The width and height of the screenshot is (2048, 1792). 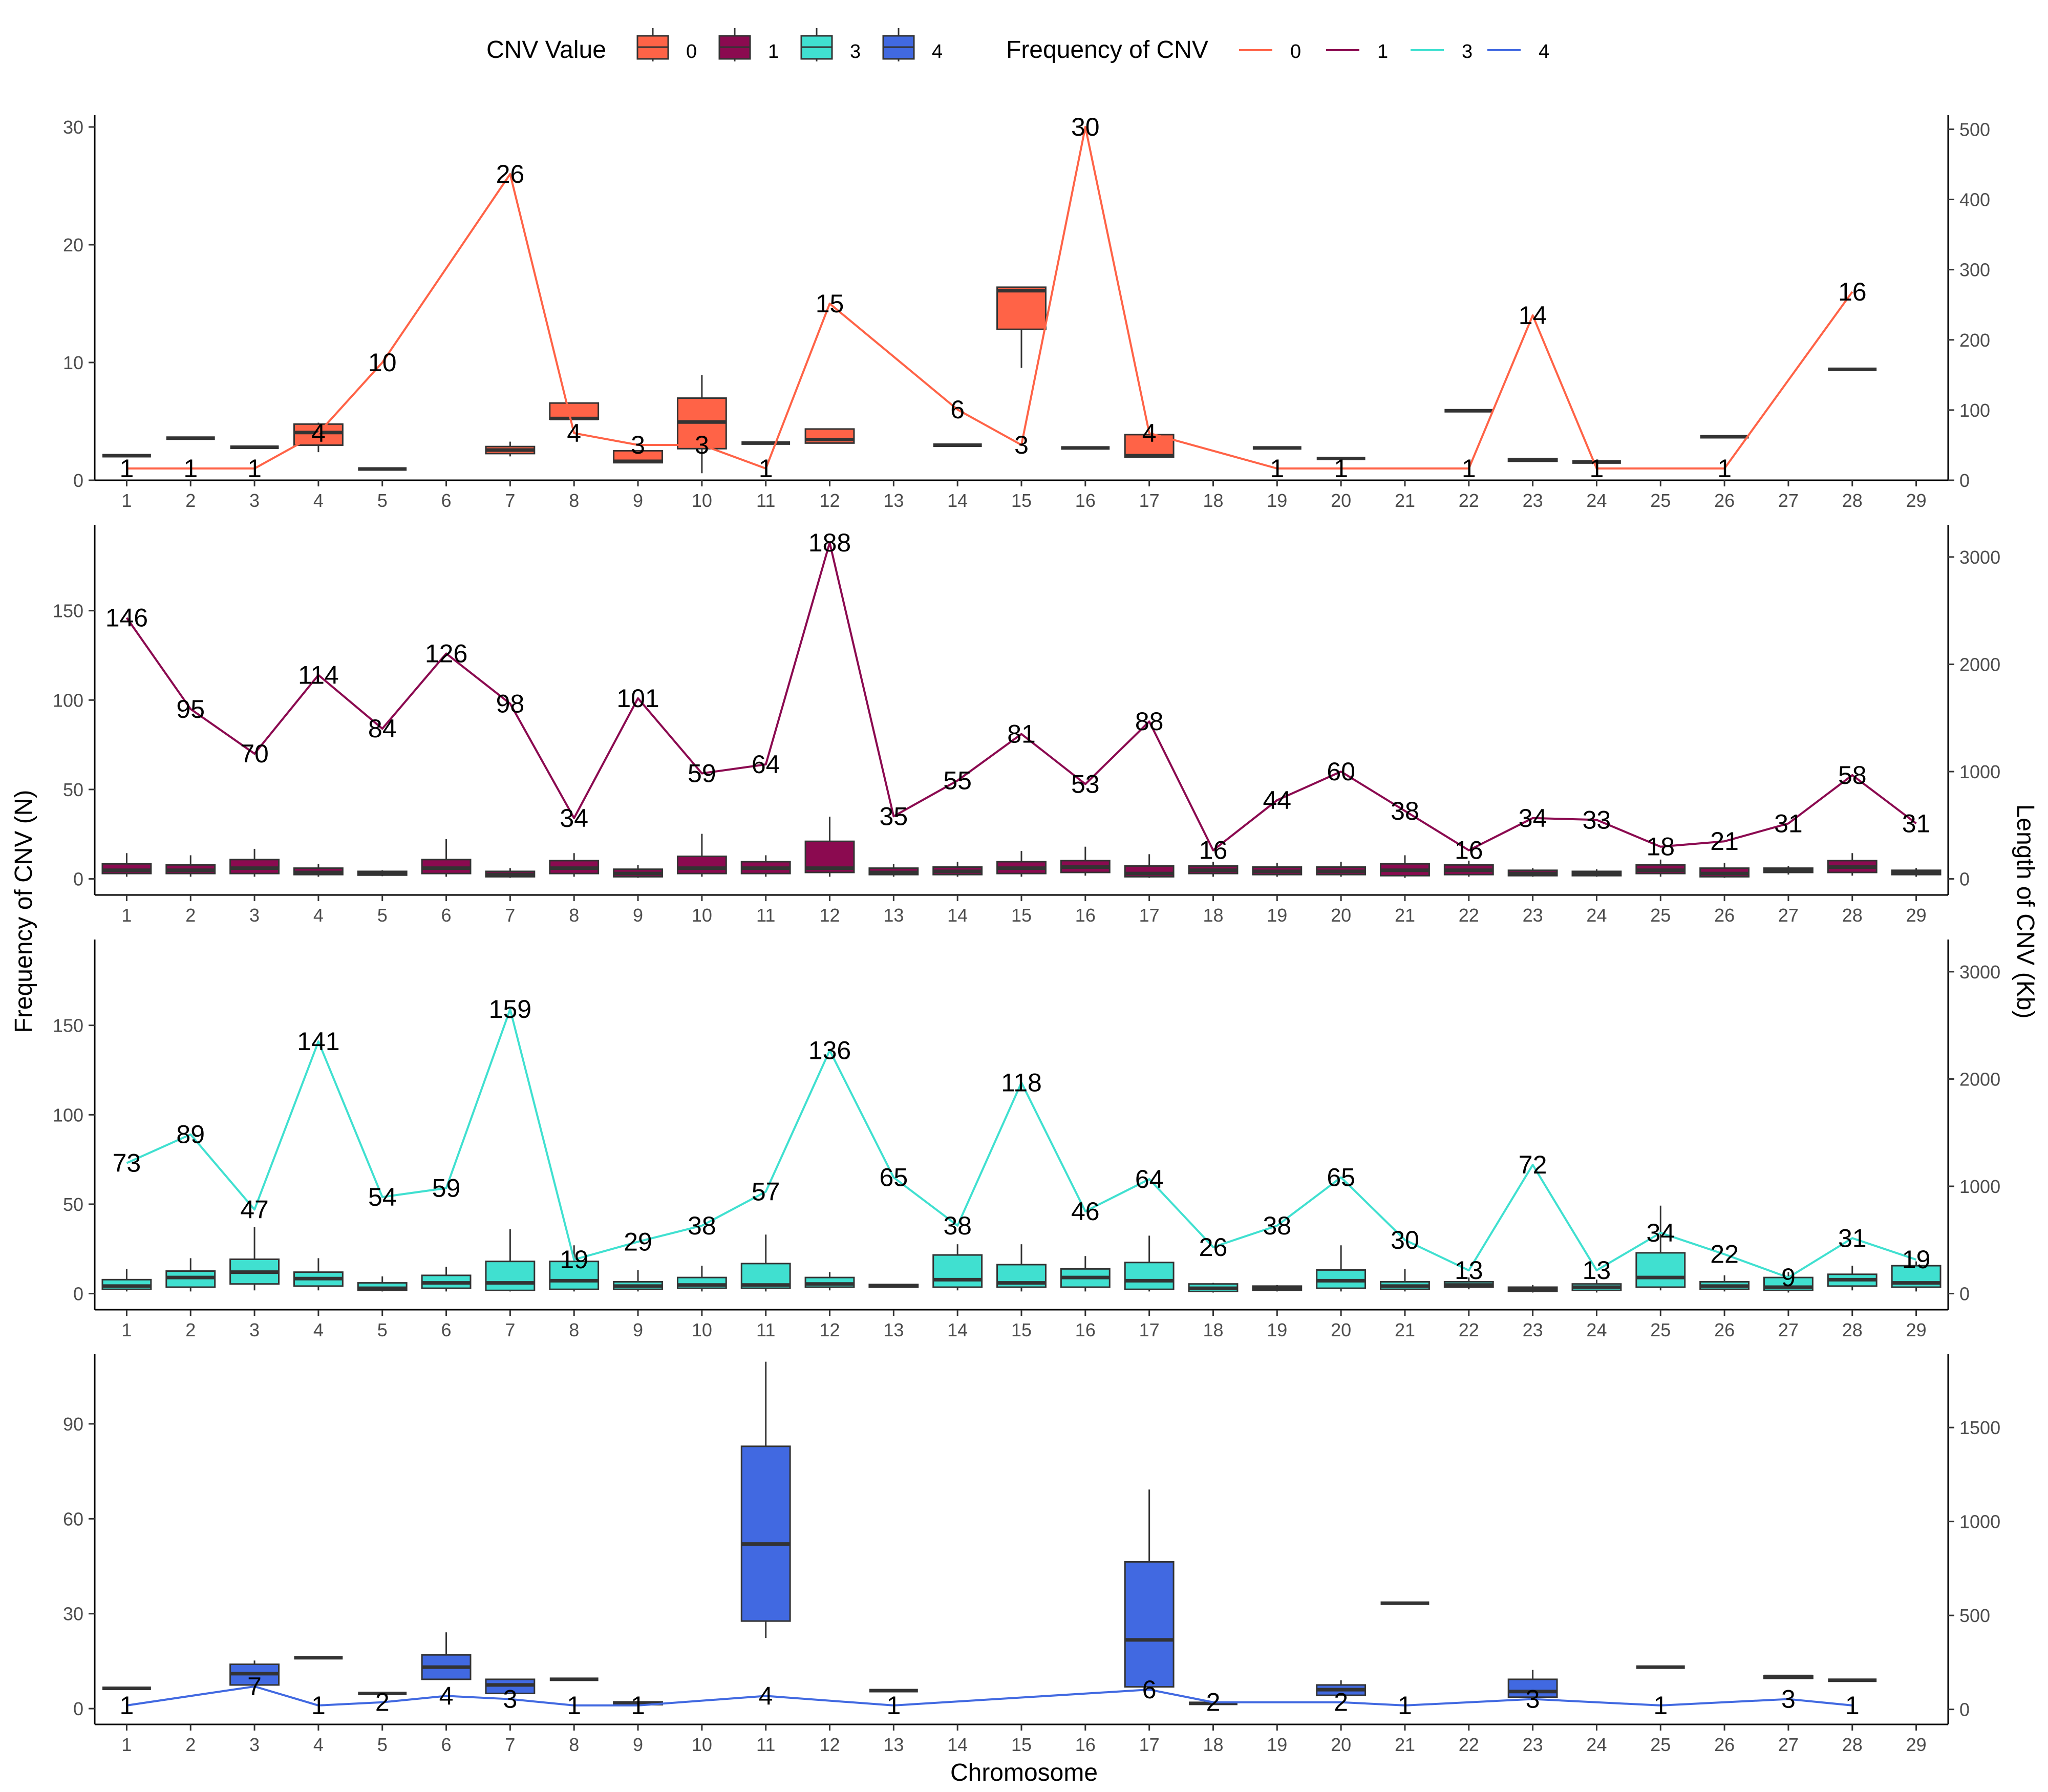 What do you see at coordinates (957, 500) in the screenshot?
I see `x-tick-label: 14` at bounding box center [957, 500].